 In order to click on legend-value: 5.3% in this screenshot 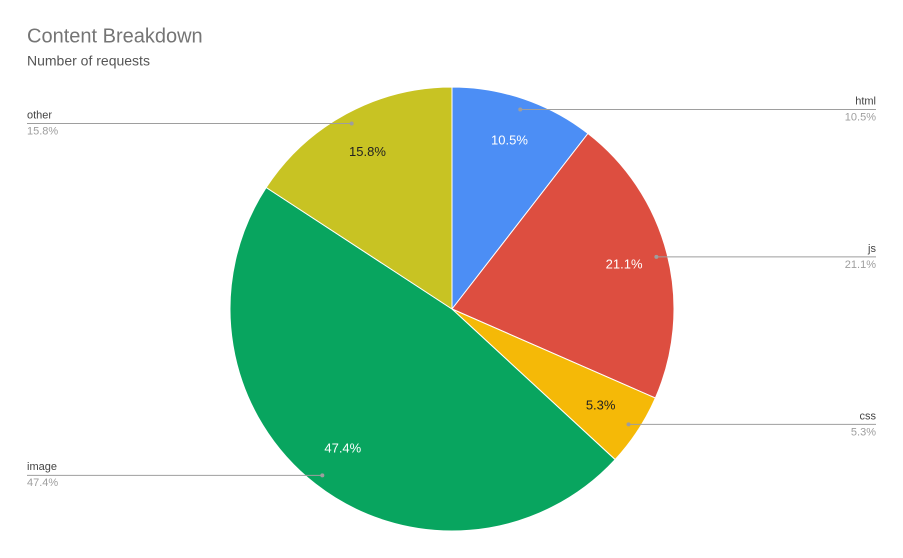, I will do `click(863, 432)`.